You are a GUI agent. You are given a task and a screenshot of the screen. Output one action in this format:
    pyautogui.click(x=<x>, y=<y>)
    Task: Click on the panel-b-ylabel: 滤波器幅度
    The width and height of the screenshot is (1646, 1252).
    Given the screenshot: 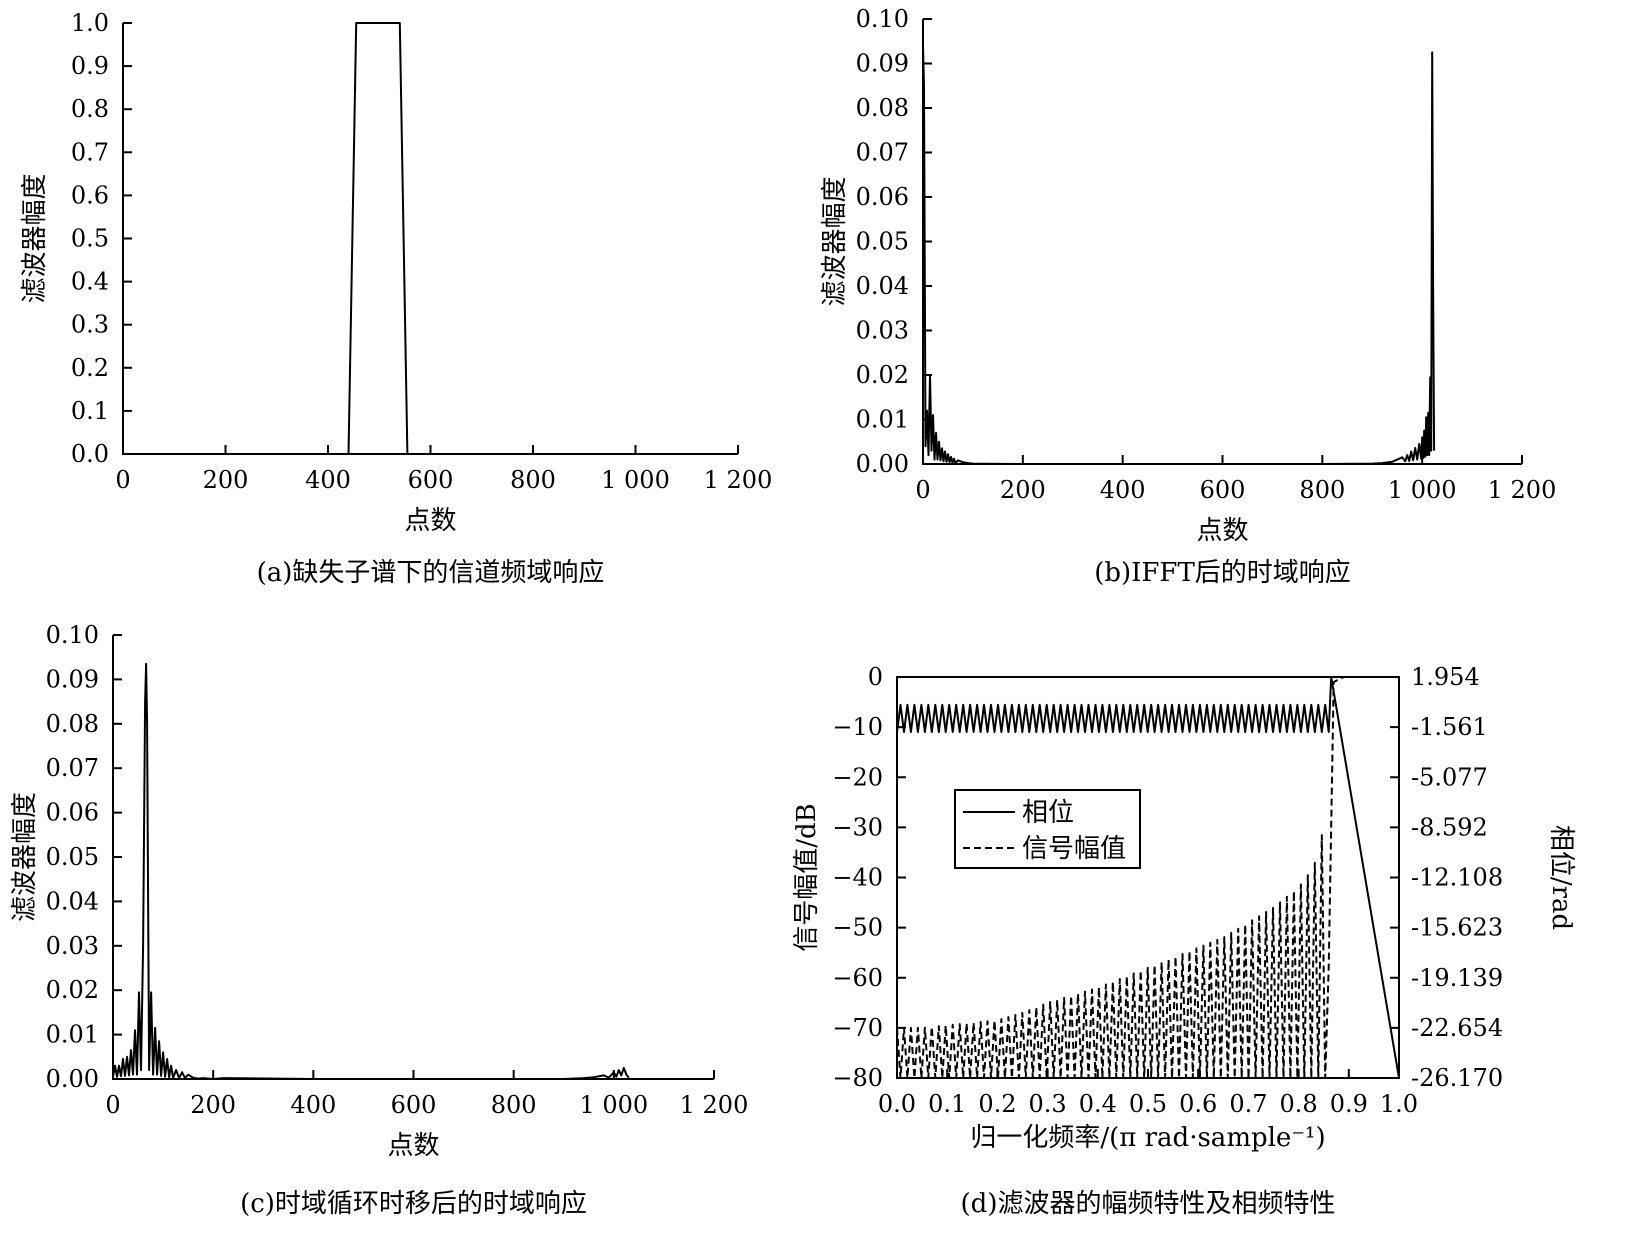 What is the action you would take?
    pyautogui.click(x=835, y=241)
    